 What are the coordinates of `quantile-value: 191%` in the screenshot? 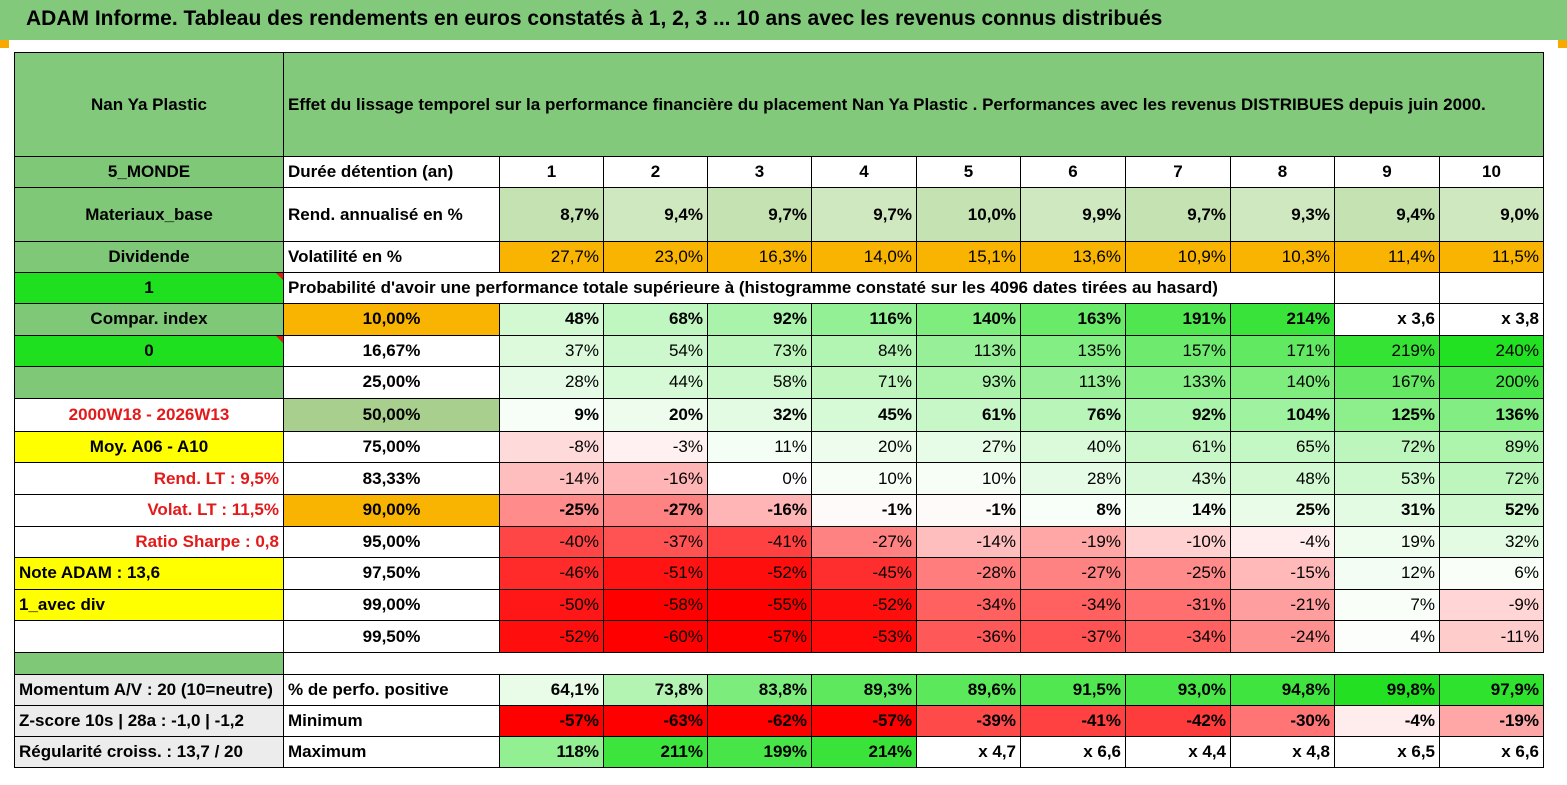 It's located at (1178, 319).